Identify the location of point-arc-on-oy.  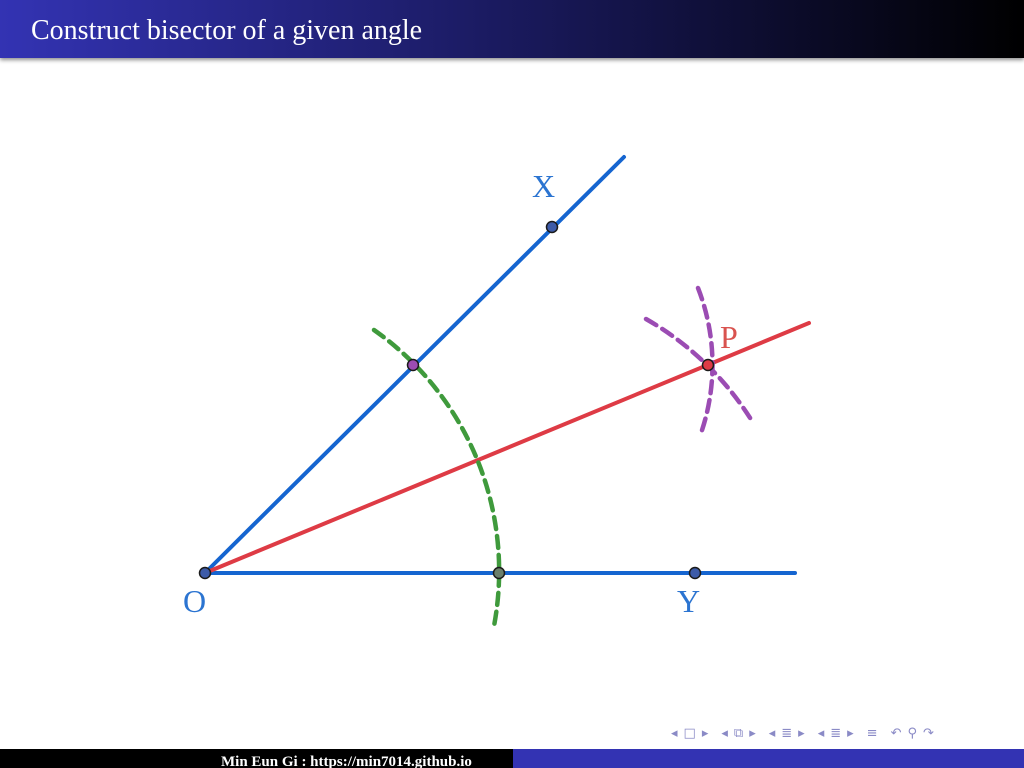
(499, 573).